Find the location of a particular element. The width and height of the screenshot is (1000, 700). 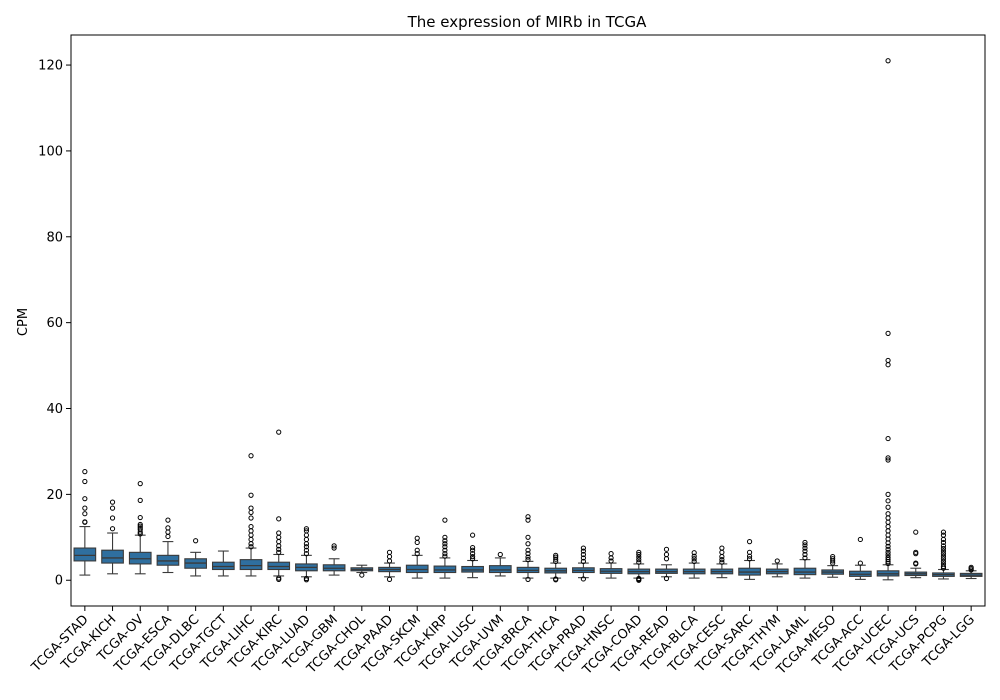

y-tick-label: 60 is located at coordinates (54, 323).